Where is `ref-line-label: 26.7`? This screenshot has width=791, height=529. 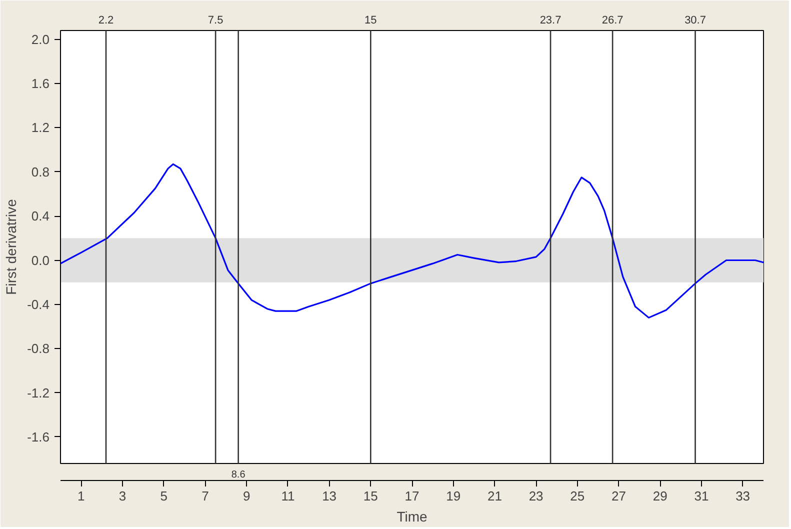
ref-line-label: 26.7 is located at coordinates (613, 20).